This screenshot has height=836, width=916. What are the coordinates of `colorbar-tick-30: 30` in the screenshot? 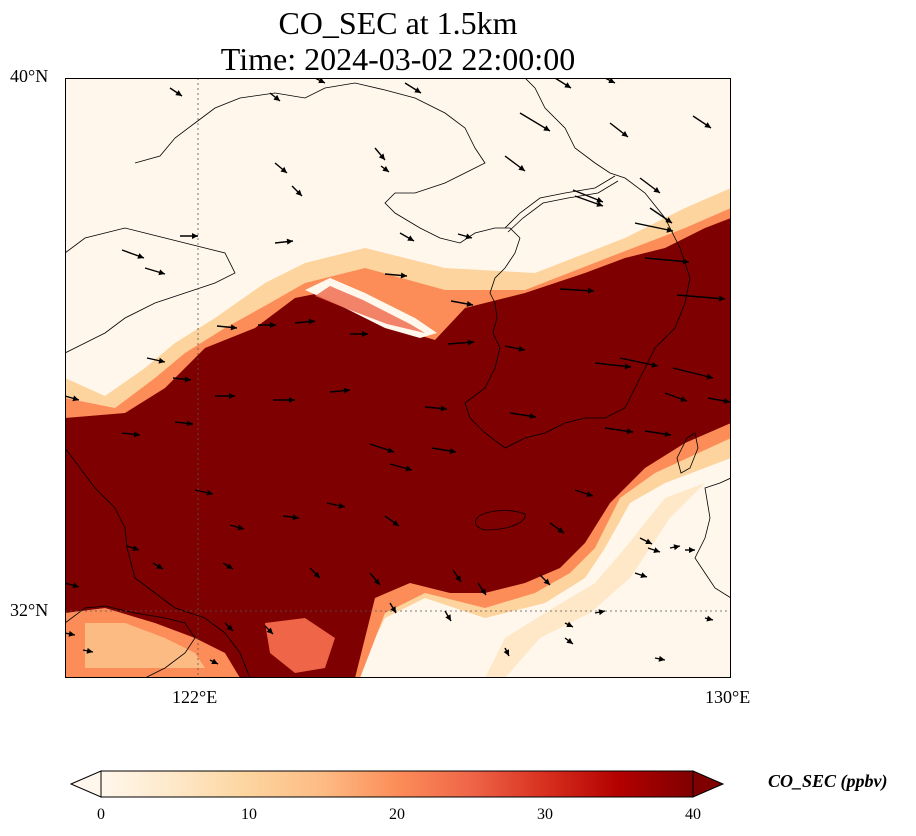 It's located at (545, 814).